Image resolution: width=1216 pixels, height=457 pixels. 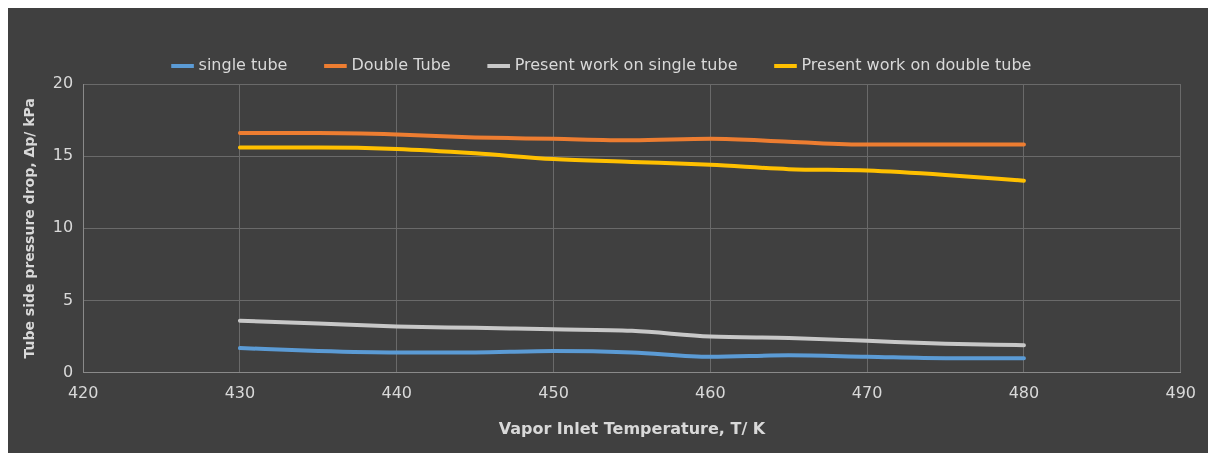 I want to click on x-axis-title: Vapor Inlet Temperature, T/ K, so click(x=632, y=428).